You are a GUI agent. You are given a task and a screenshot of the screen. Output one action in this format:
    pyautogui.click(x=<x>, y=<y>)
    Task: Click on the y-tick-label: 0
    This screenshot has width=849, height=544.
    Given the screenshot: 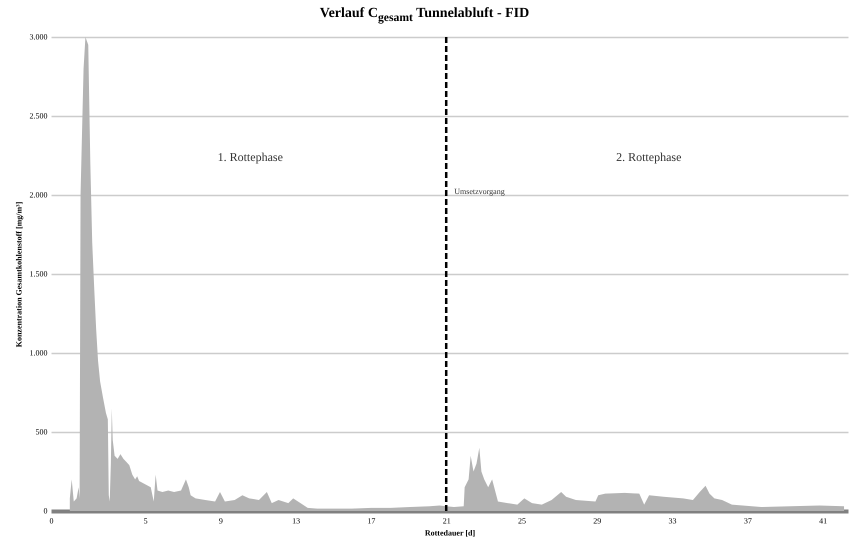 What is the action you would take?
    pyautogui.click(x=46, y=511)
    